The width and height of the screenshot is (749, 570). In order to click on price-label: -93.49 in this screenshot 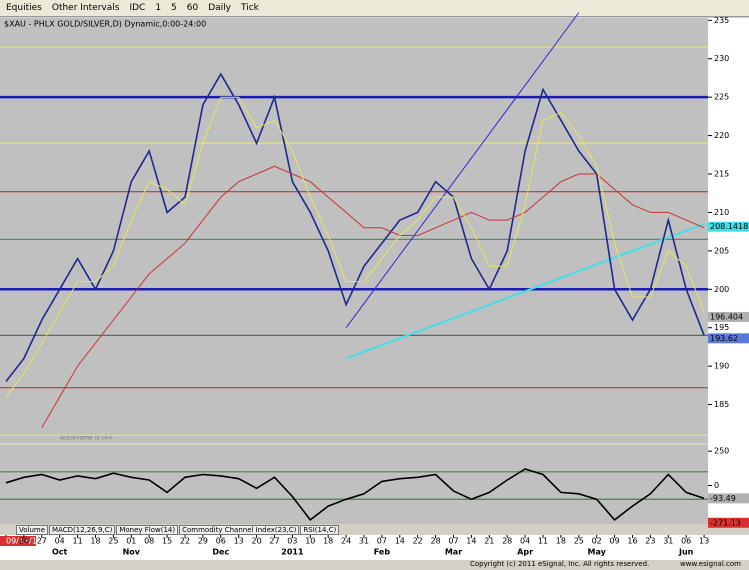, I will do `click(723, 498)`.